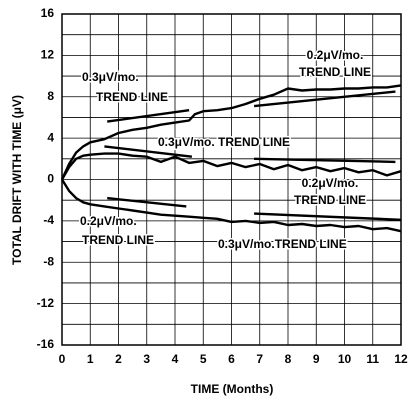 This screenshot has width=409, height=402. I want to click on y-tick-label: 8, so click(50, 96).